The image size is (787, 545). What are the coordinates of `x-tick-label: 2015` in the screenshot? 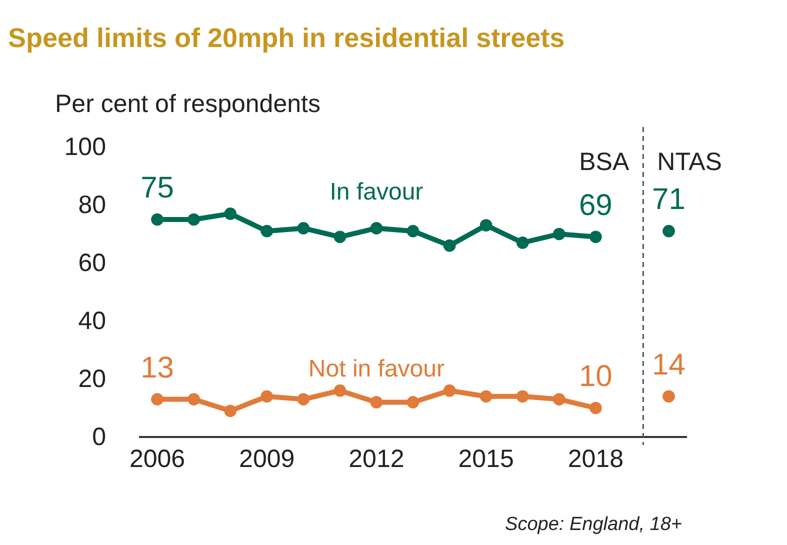 It's located at (486, 458).